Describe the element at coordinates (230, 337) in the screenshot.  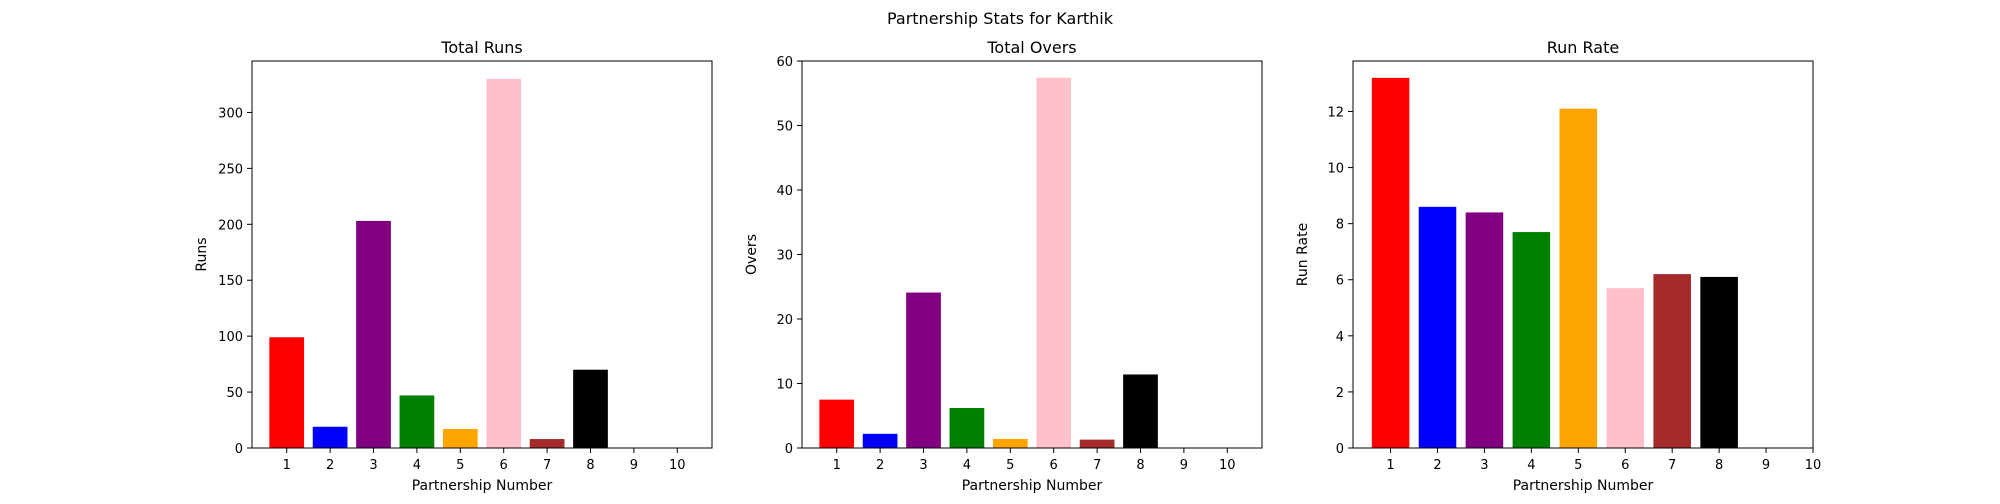
I see `y-tick-label: 100` at that location.